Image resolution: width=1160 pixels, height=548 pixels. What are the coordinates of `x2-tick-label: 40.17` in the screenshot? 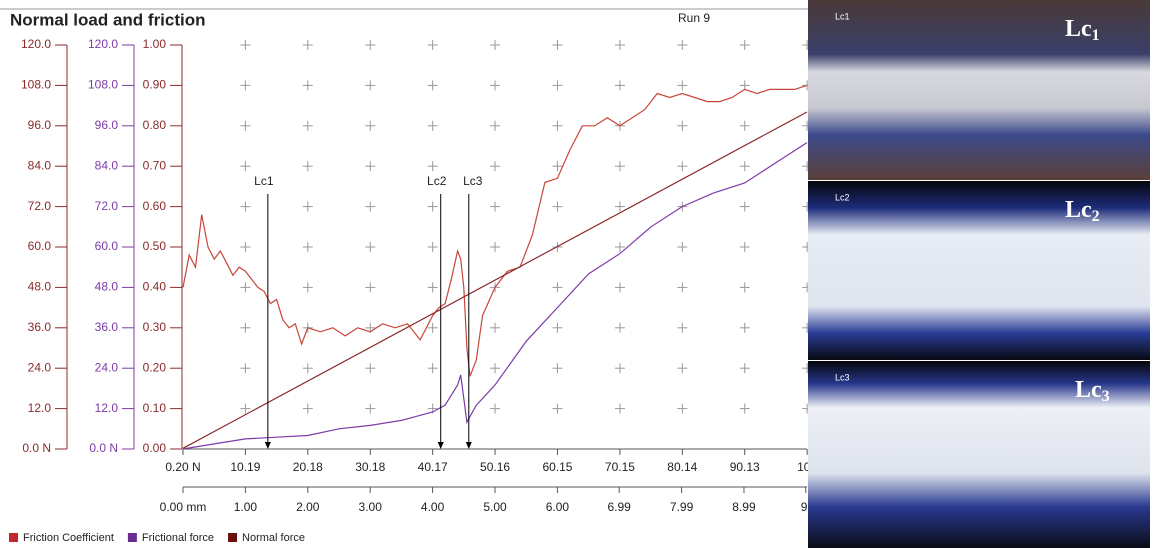 It's located at (433, 467).